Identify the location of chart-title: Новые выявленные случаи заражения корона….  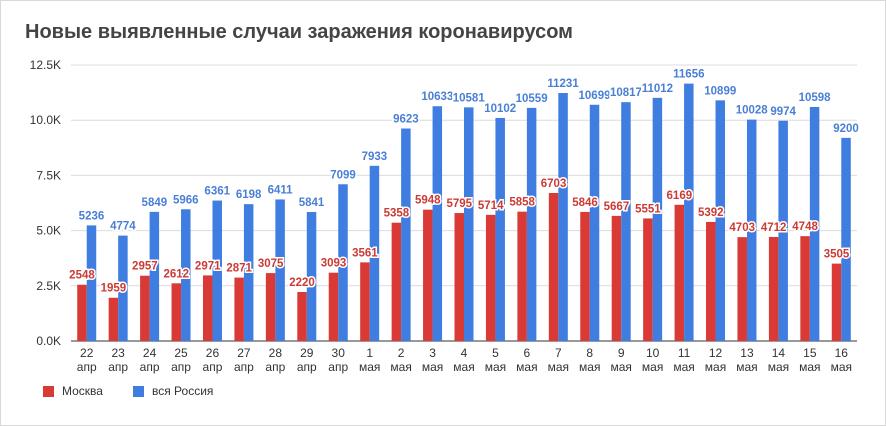
(299, 32).